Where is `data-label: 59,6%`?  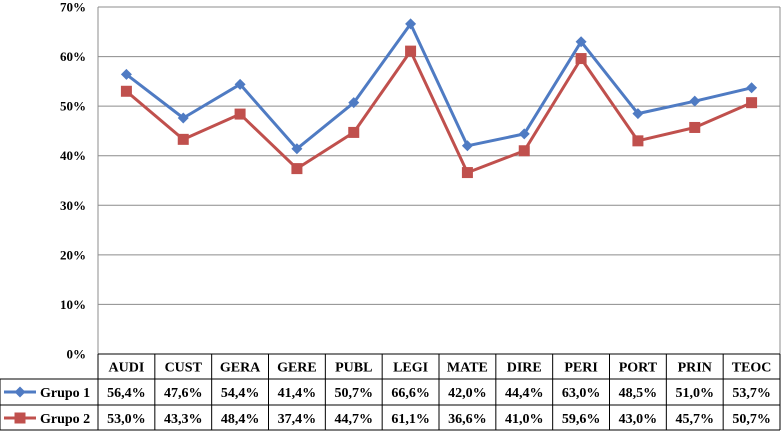 data-label: 59,6% is located at coordinates (581, 419).